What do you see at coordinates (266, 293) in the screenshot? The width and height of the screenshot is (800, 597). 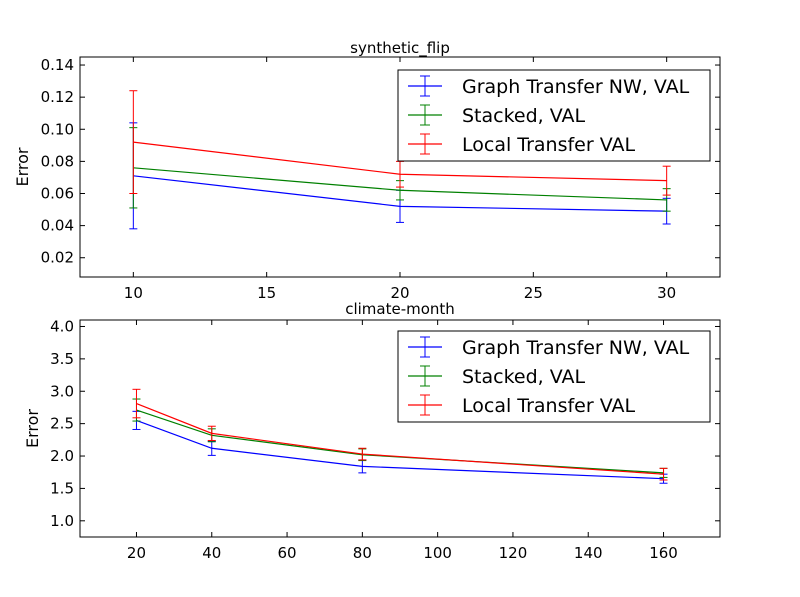 I see `x-tick-label: 15` at bounding box center [266, 293].